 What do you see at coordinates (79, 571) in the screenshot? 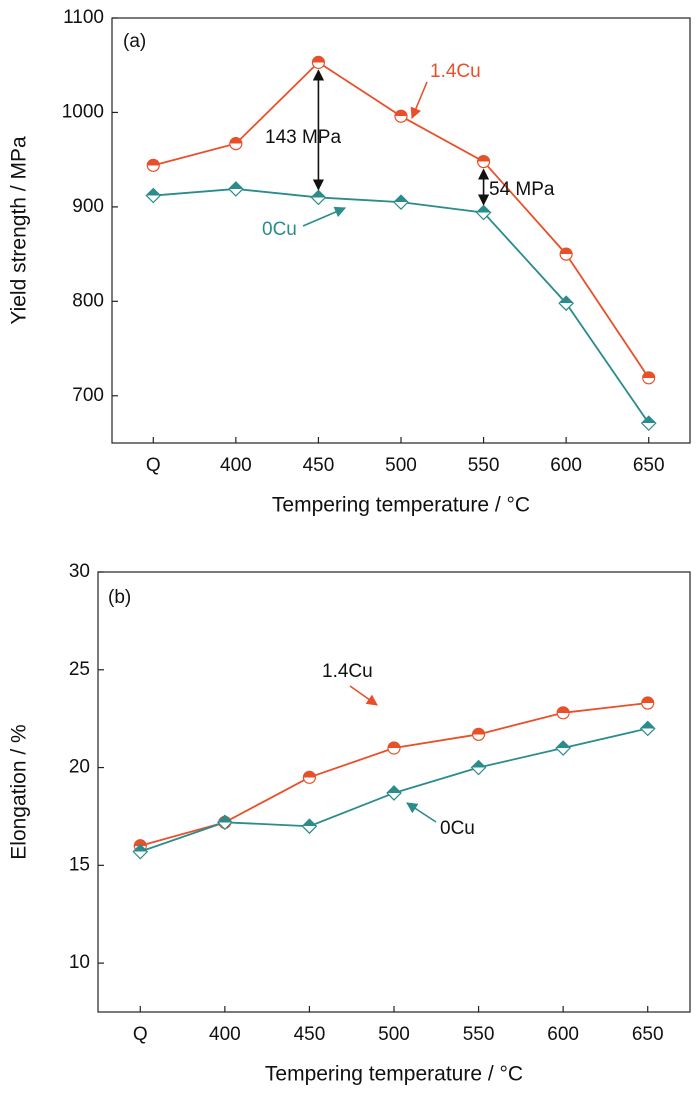
I see `y-tick-label: 30` at bounding box center [79, 571].